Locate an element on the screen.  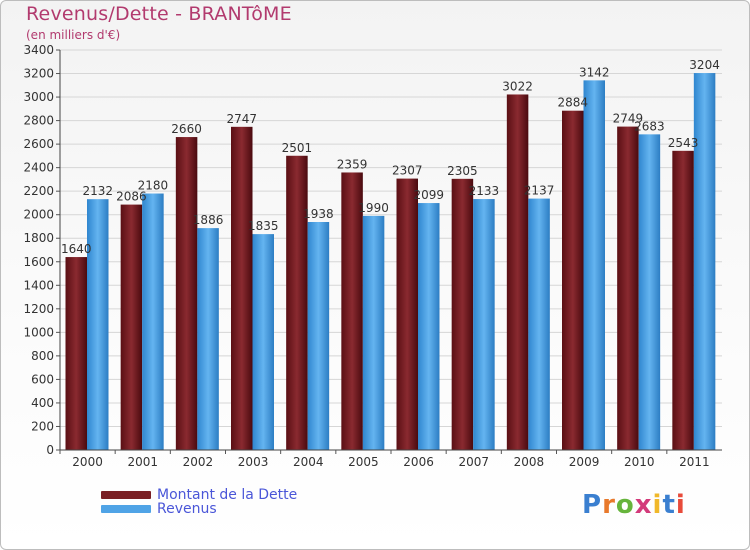
y-tick-label: 1800 is located at coordinates (38, 238).